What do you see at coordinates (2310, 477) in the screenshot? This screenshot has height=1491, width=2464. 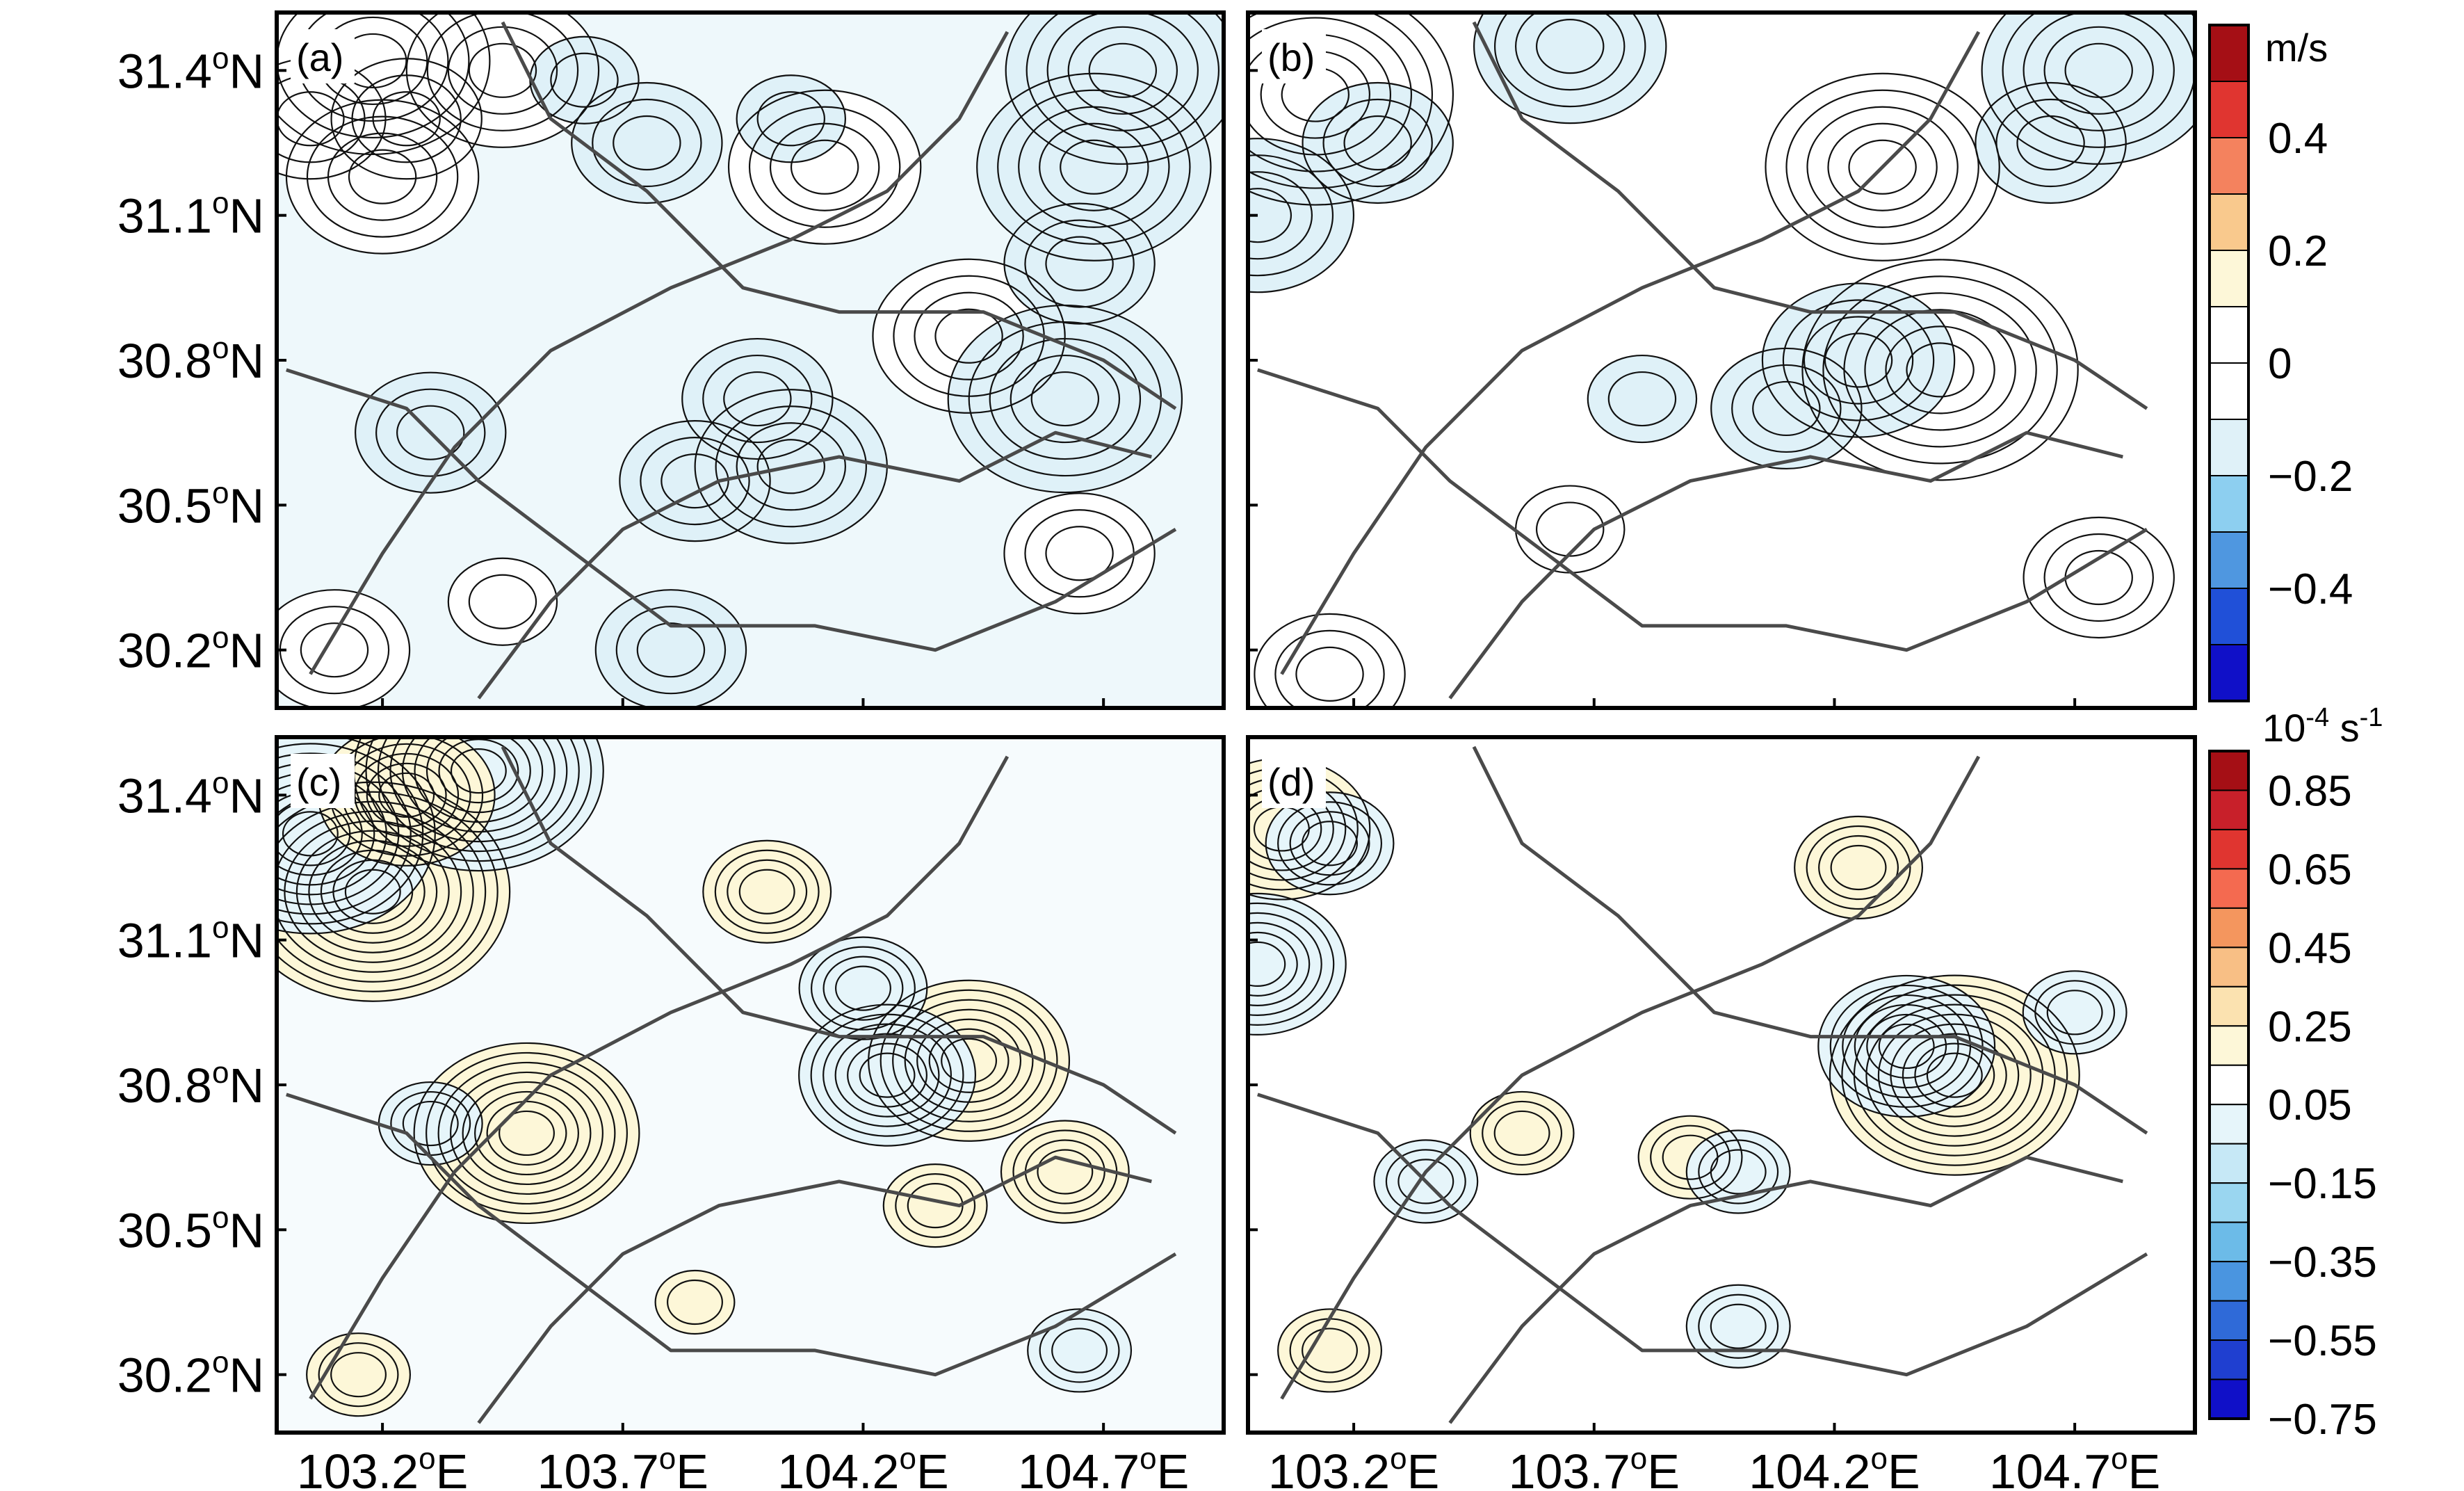 I see `colorbar-wind-label: −0.2` at bounding box center [2310, 477].